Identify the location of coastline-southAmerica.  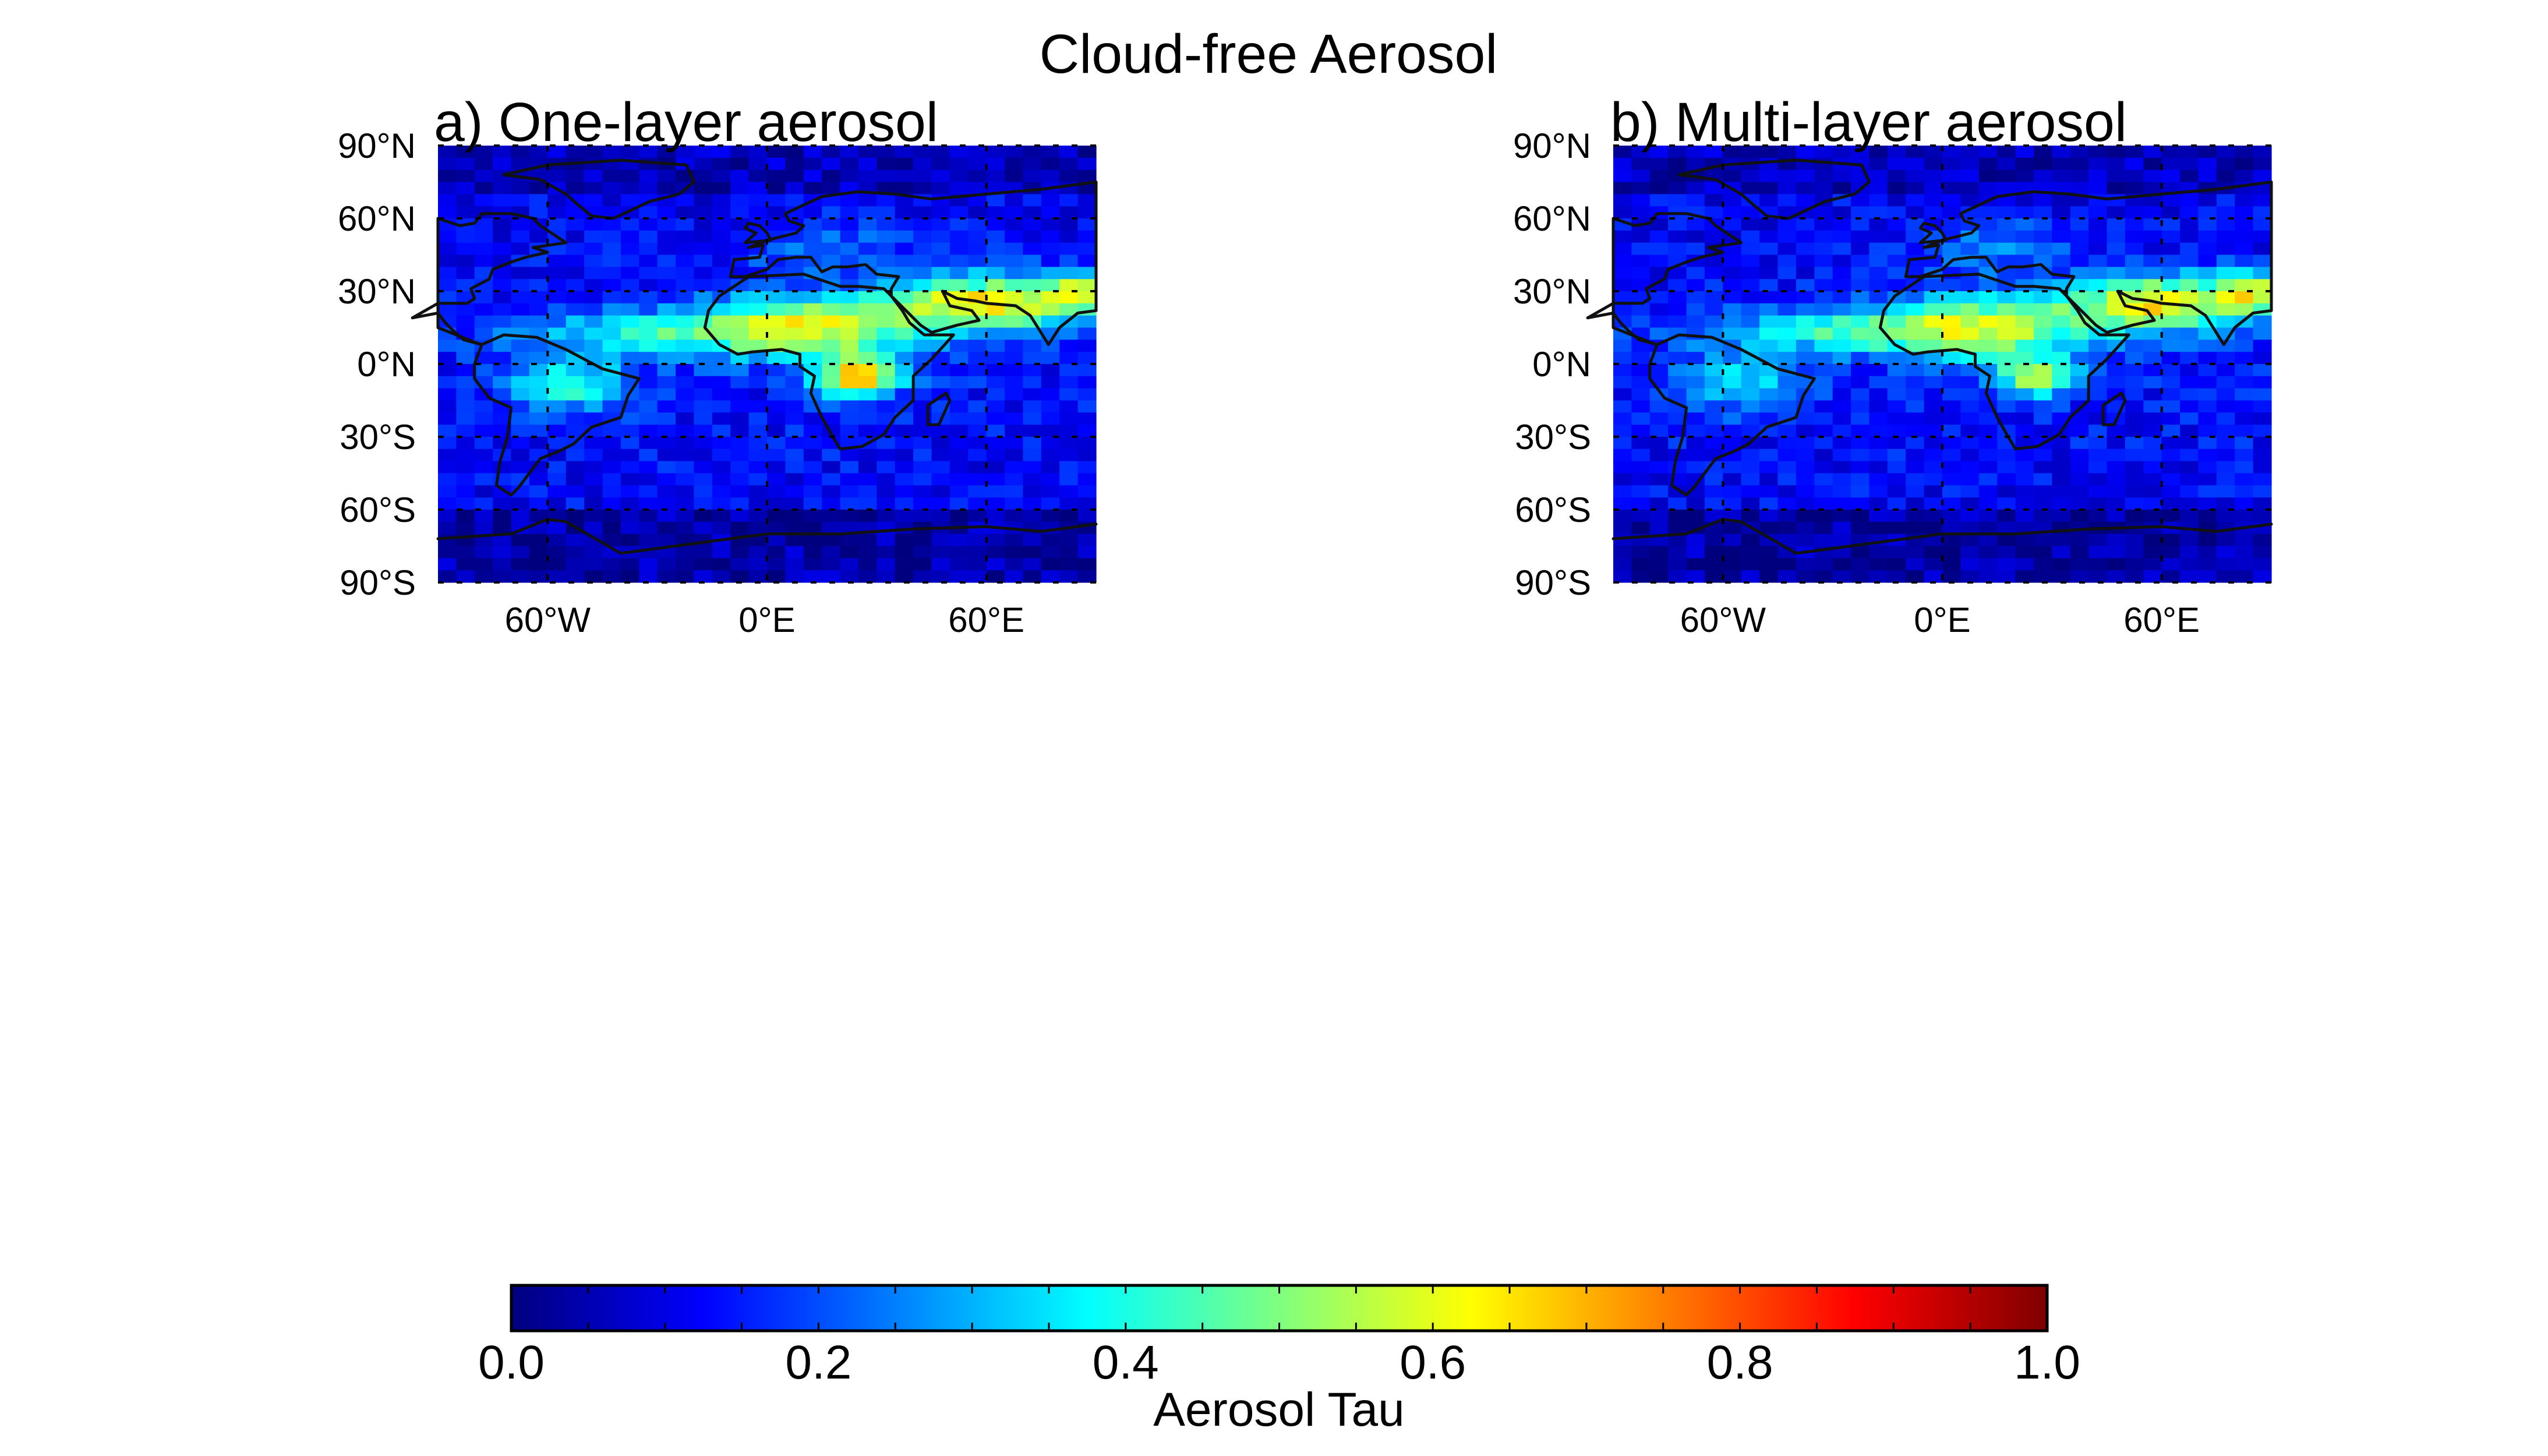
(557, 415).